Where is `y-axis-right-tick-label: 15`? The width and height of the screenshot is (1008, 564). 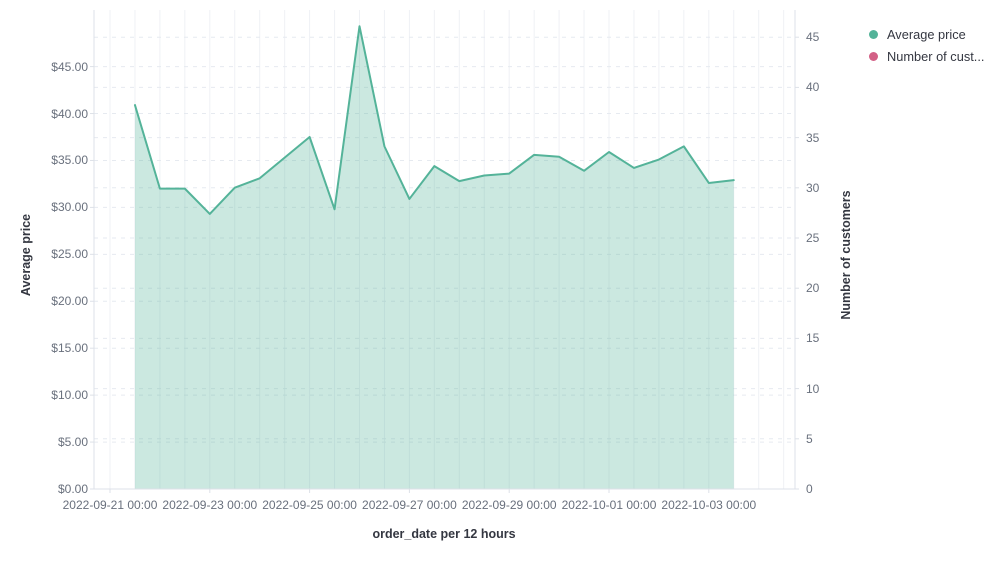 y-axis-right-tick-label: 15 is located at coordinates (813, 338).